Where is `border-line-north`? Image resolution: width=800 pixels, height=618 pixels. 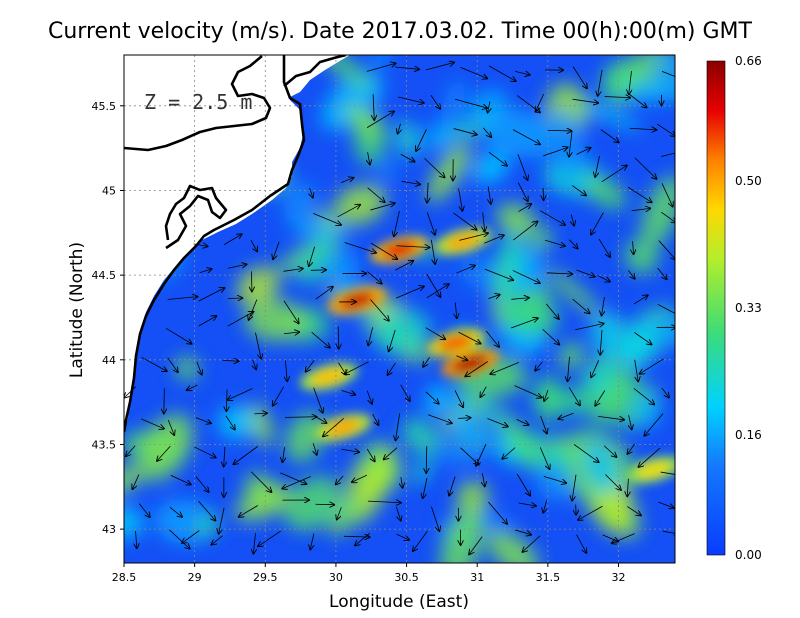
border-line-north is located at coordinates (198, 103).